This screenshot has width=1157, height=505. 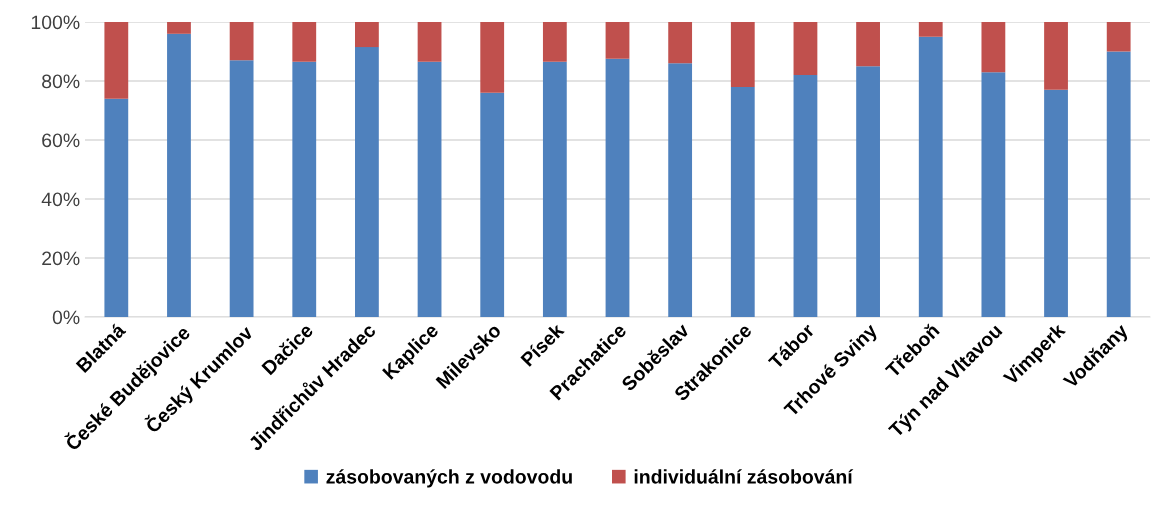 I want to click on y-tick-label: 100%, so click(x=55, y=22).